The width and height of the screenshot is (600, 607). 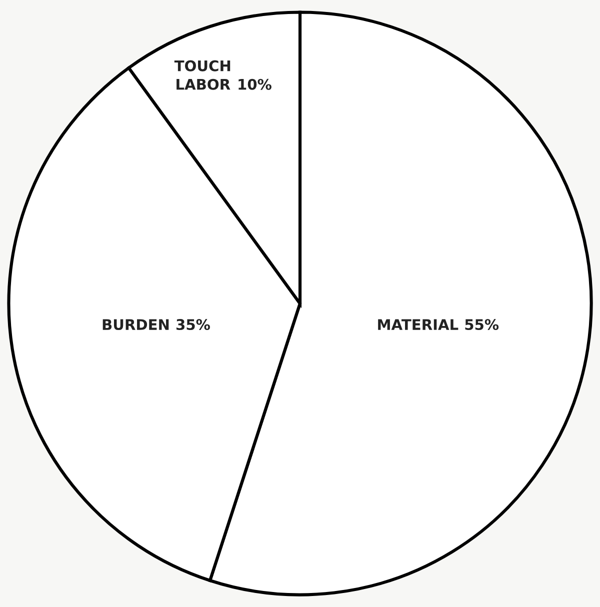 I want to click on data-label: 35%, so click(x=193, y=324).